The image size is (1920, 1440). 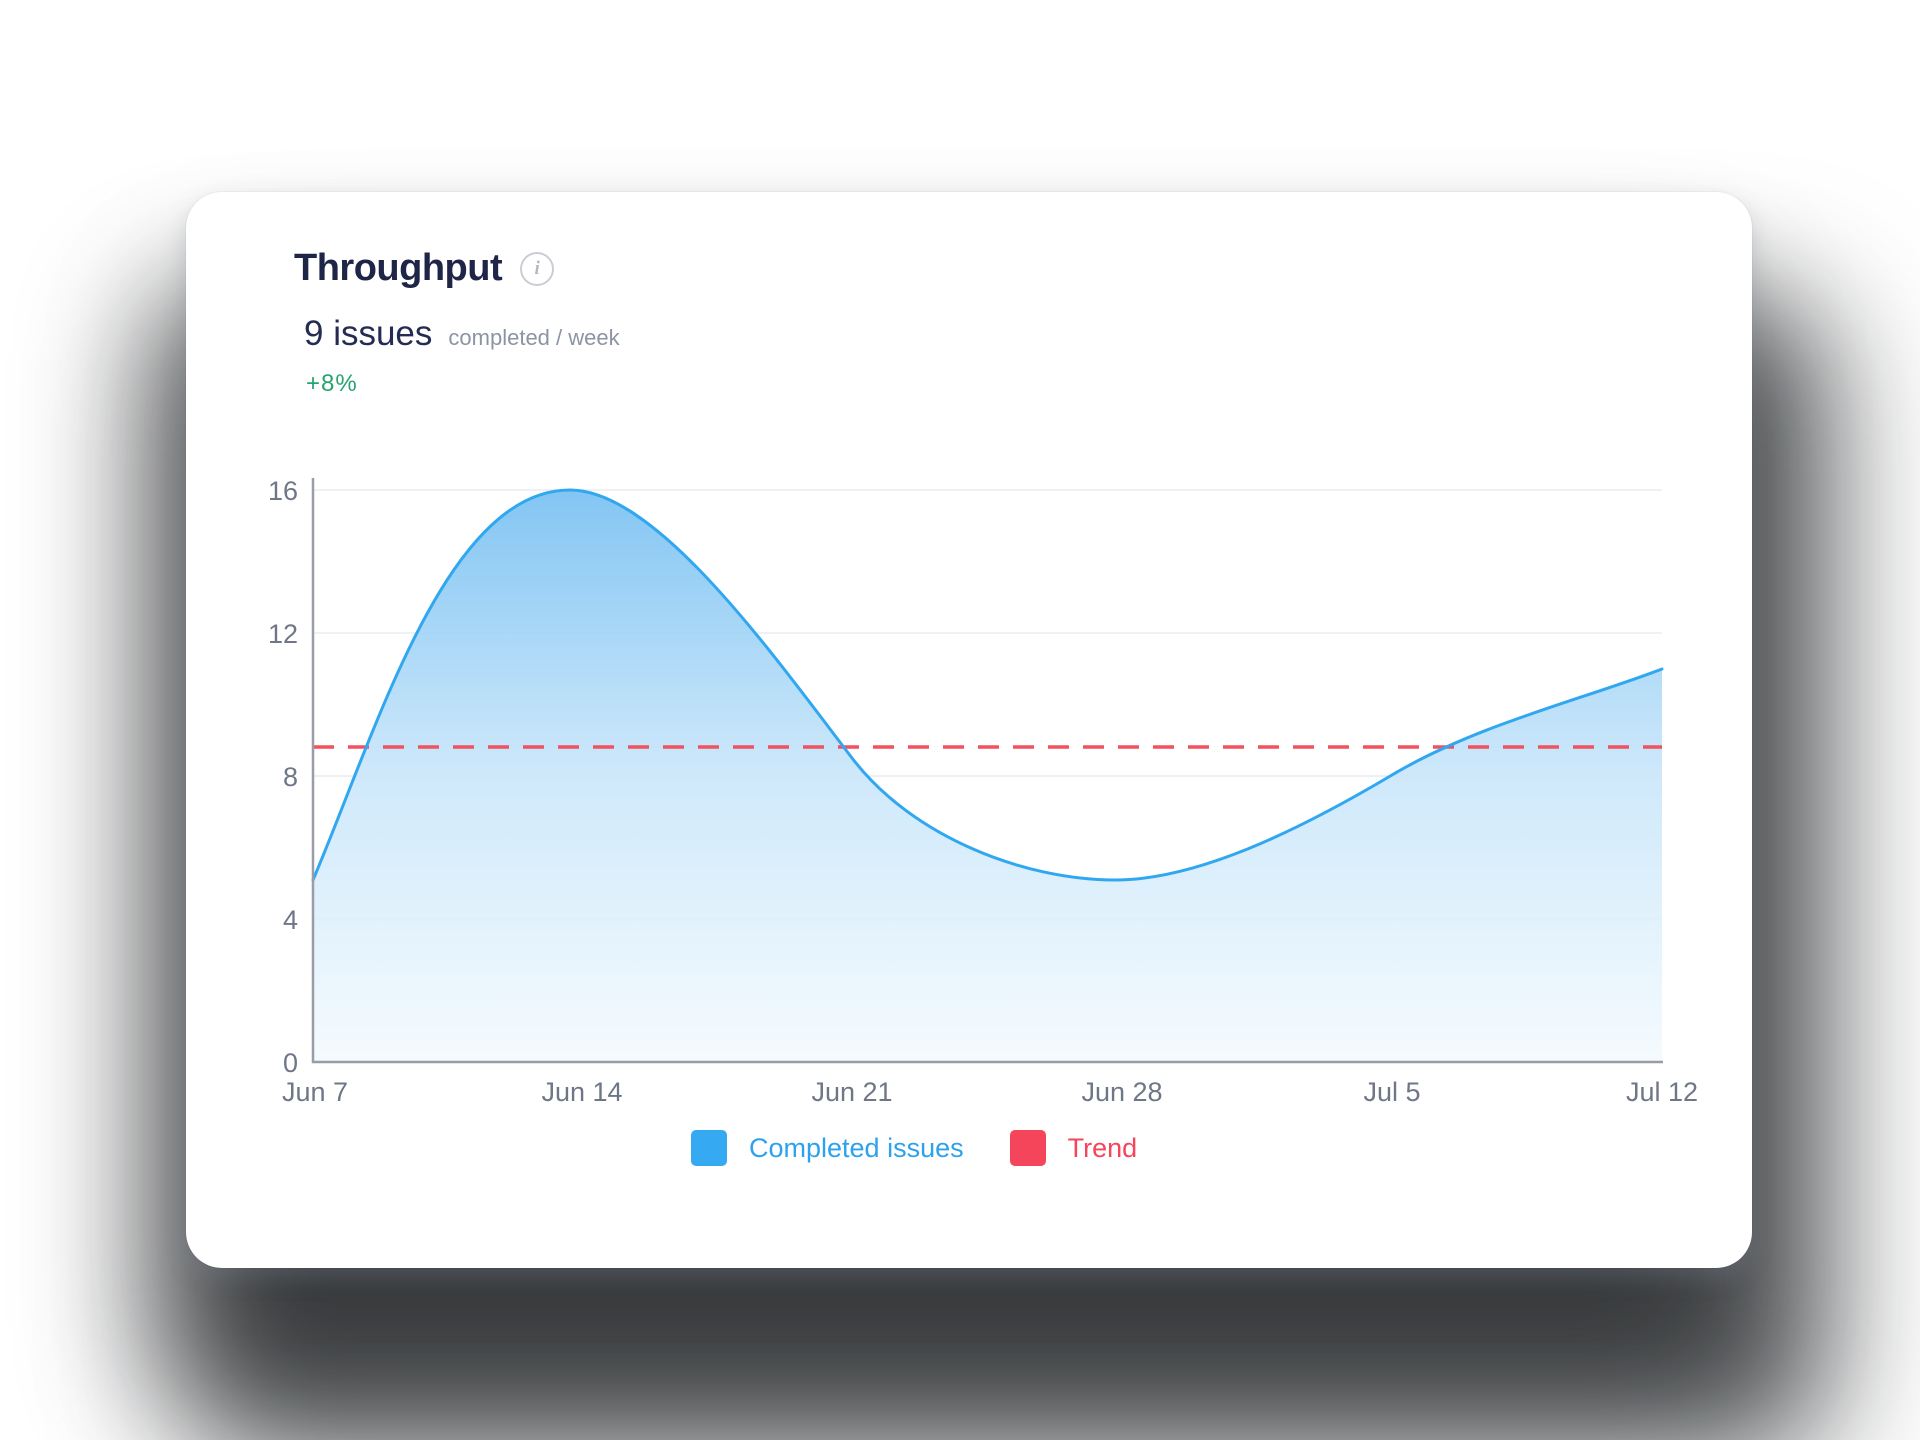 I want to click on metric-delta-badge: +8%, so click(x=332, y=383).